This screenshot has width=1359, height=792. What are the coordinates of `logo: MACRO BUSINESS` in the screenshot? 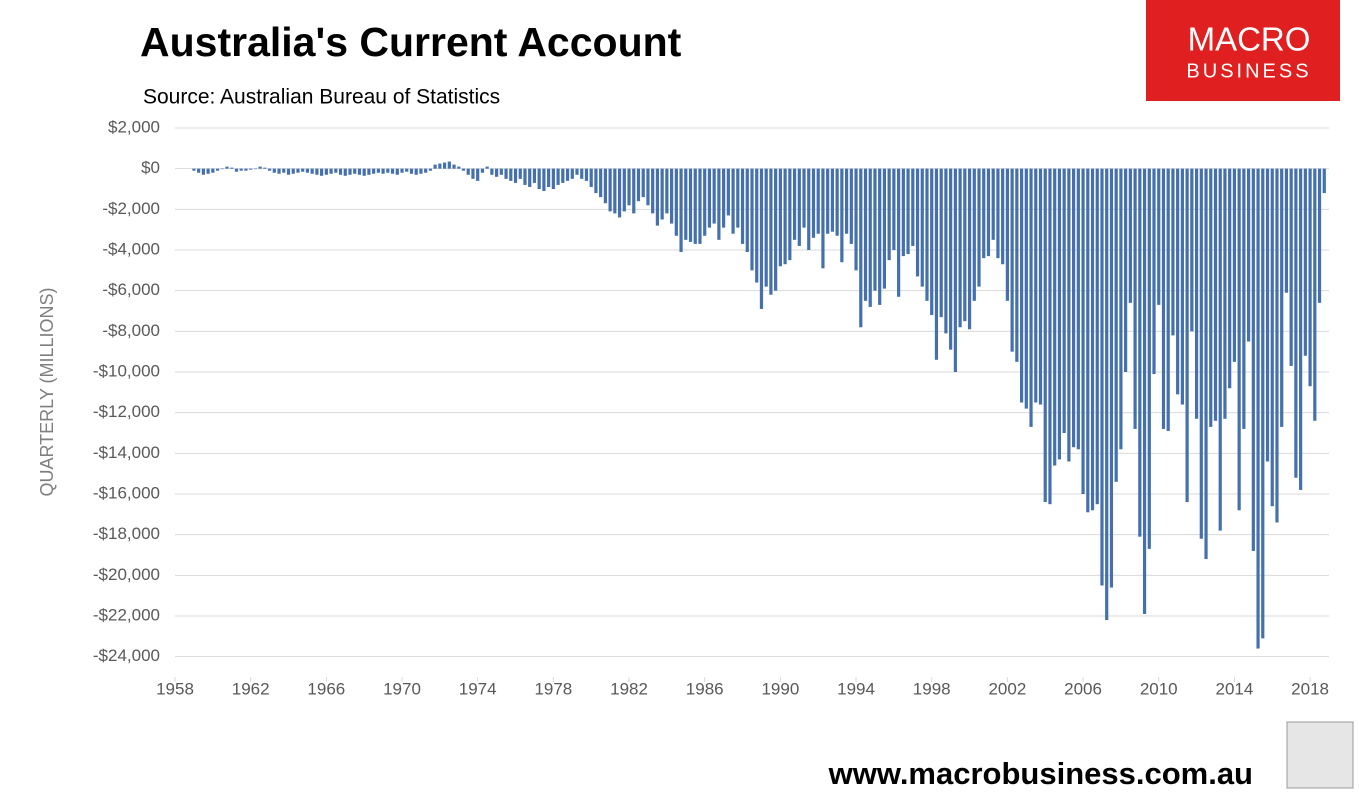 It's located at (1243, 50).